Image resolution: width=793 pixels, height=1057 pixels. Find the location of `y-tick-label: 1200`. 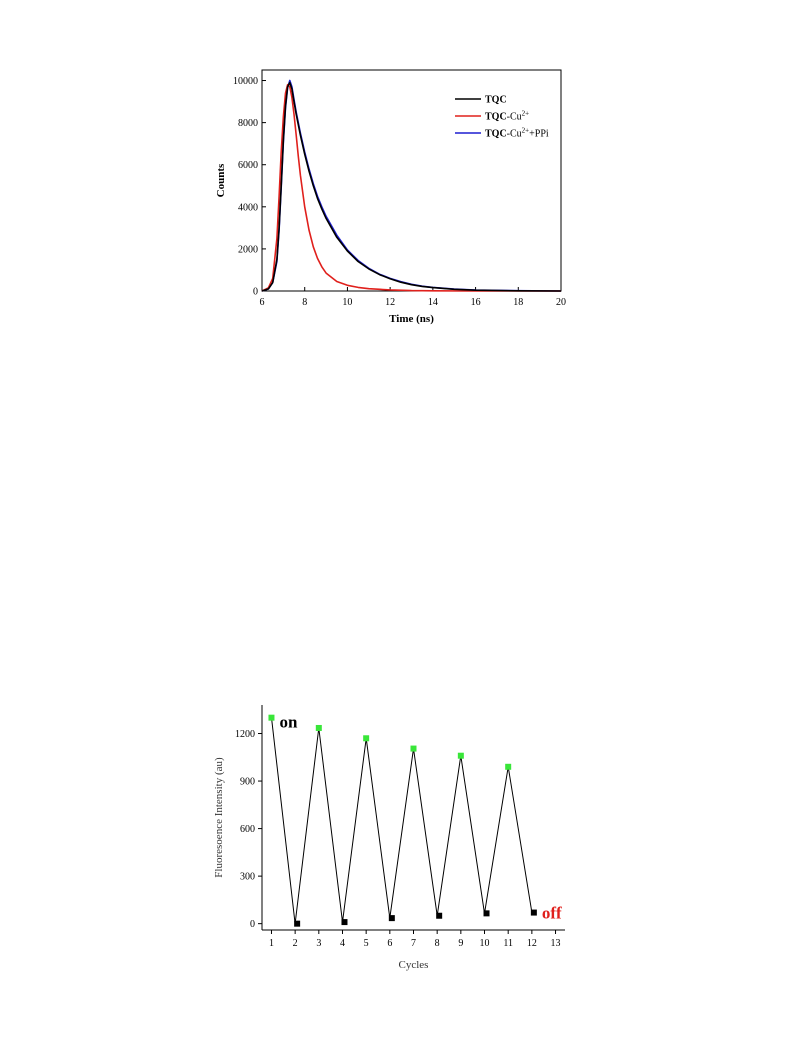

y-tick-label: 1200 is located at coordinates (245, 734).